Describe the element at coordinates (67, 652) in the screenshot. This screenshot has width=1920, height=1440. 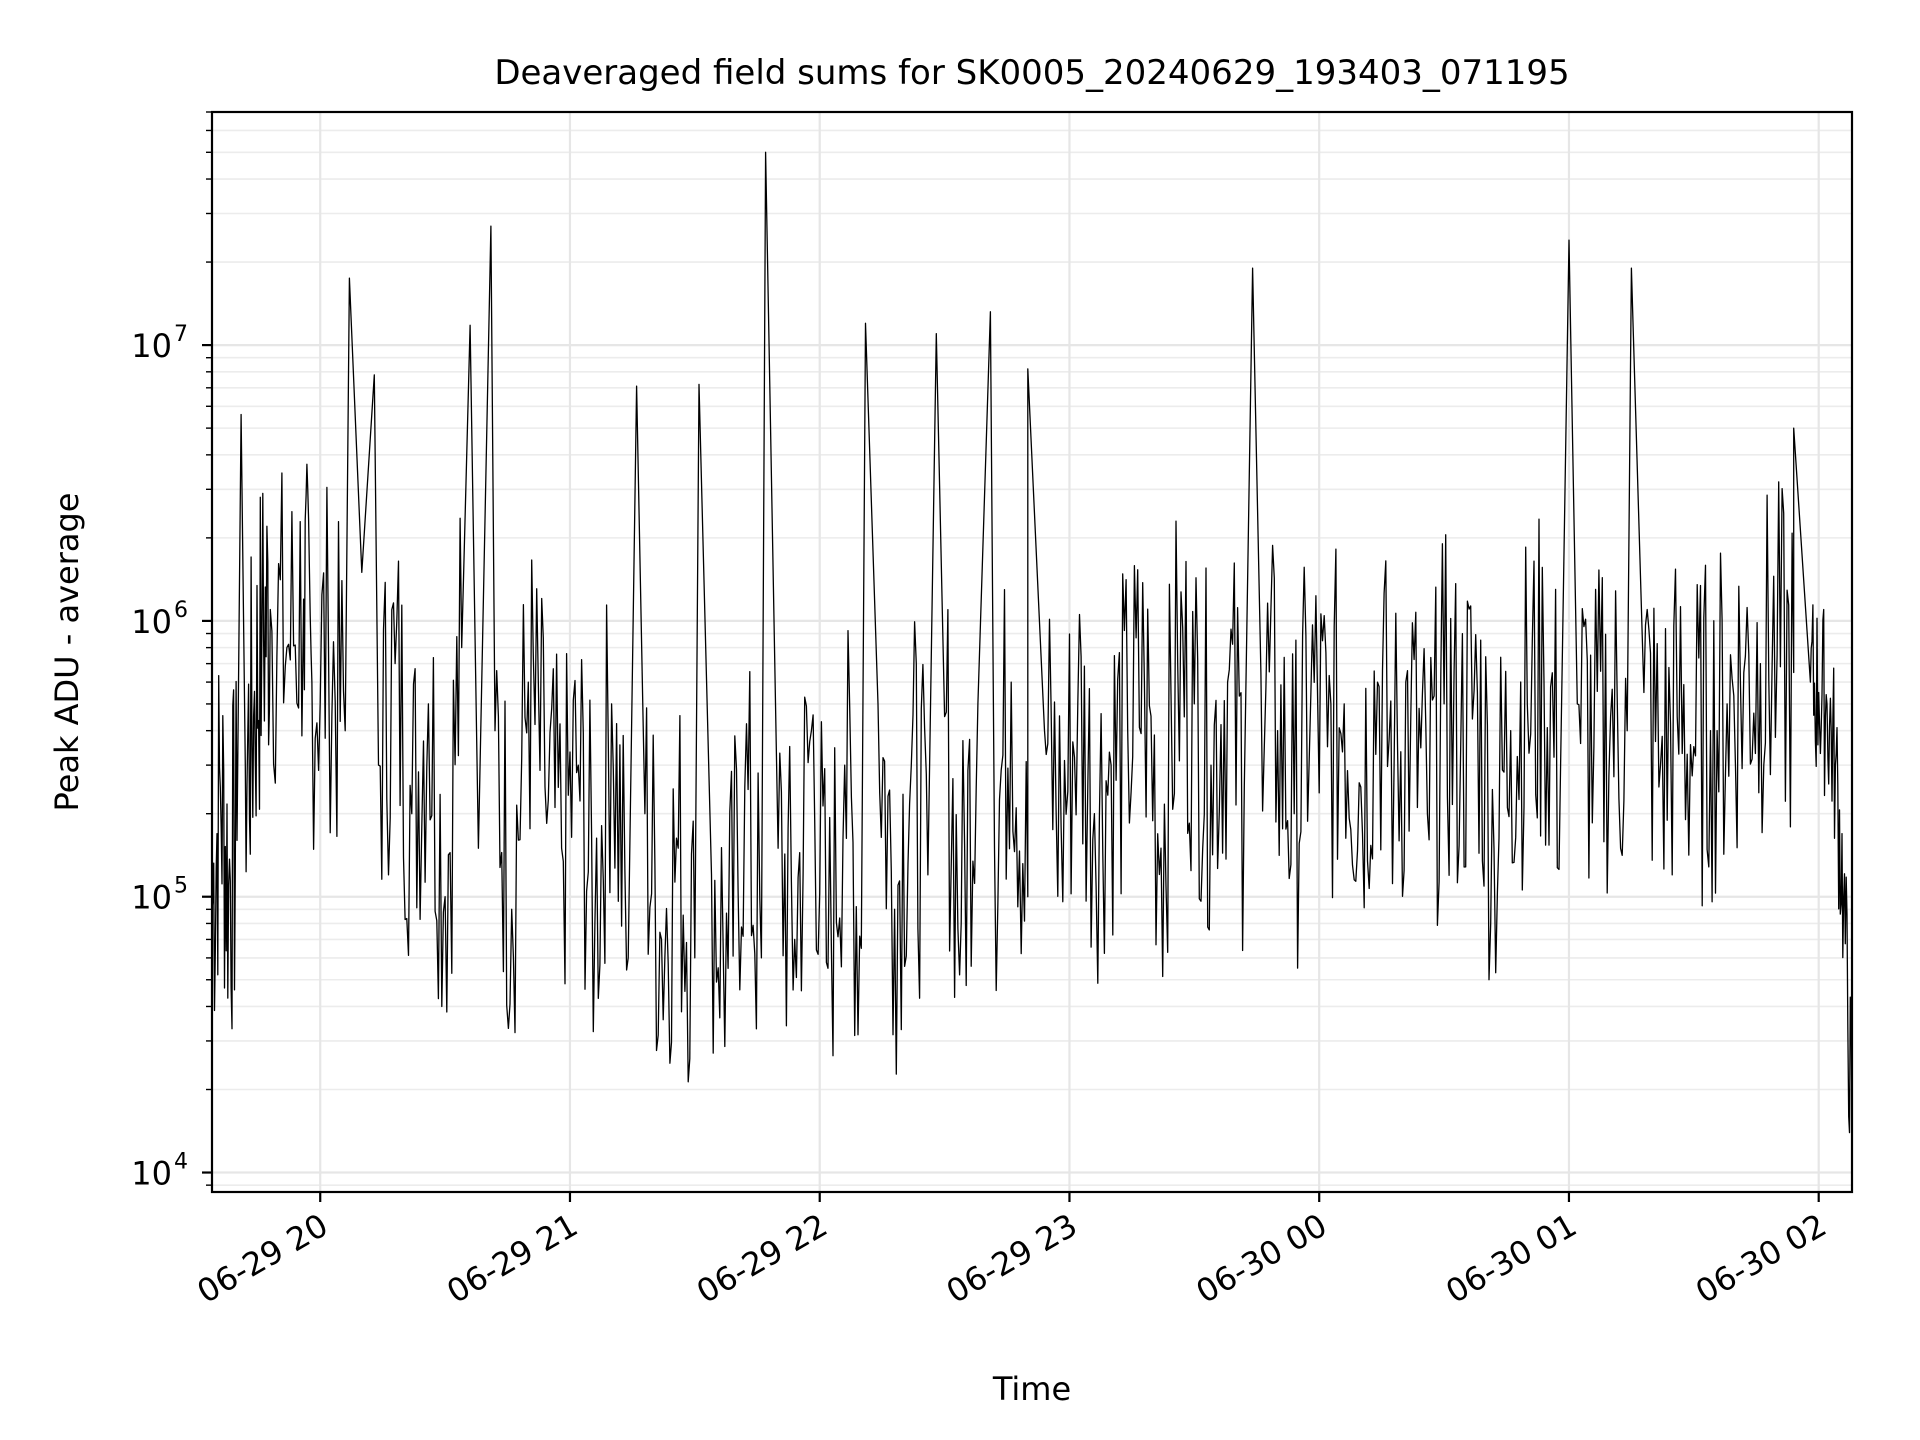
I see `y-axis-label: Peak ADU - average` at that location.